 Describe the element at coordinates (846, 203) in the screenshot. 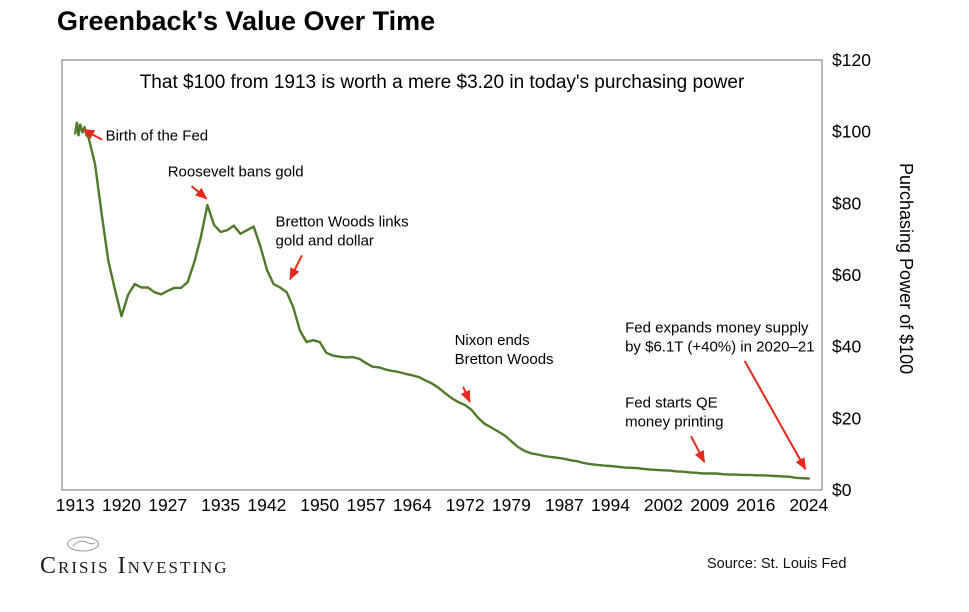

I see `y-tick-label: $80` at that location.